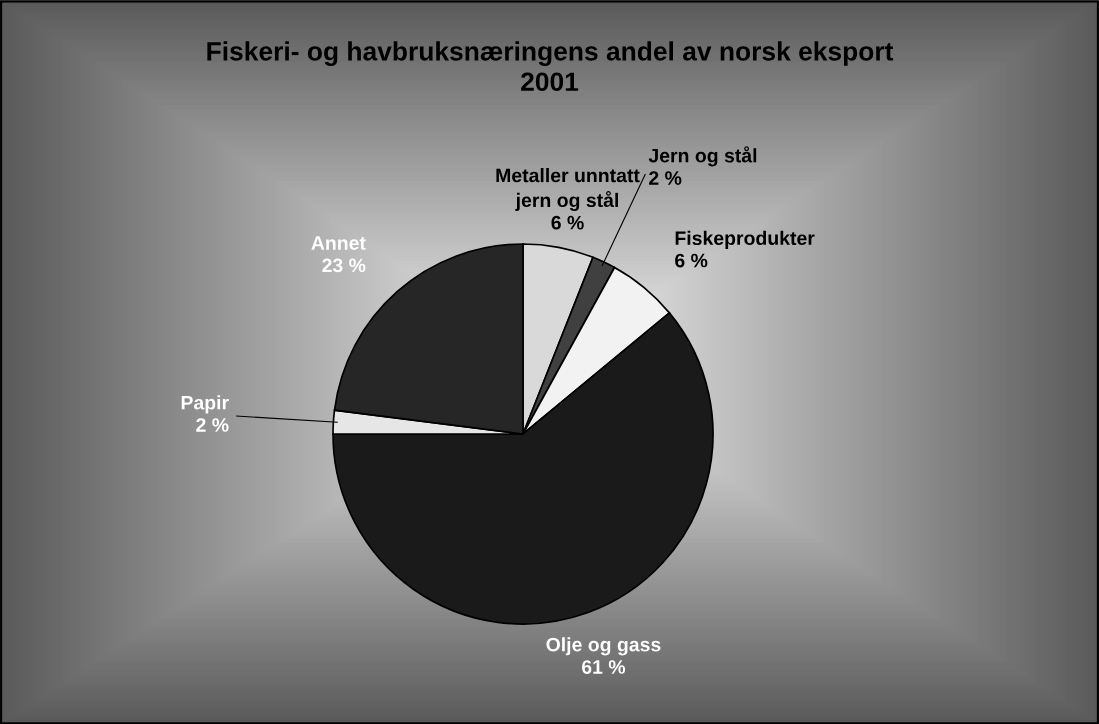  I want to click on slice-label: Jern og stål, so click(702, 156).